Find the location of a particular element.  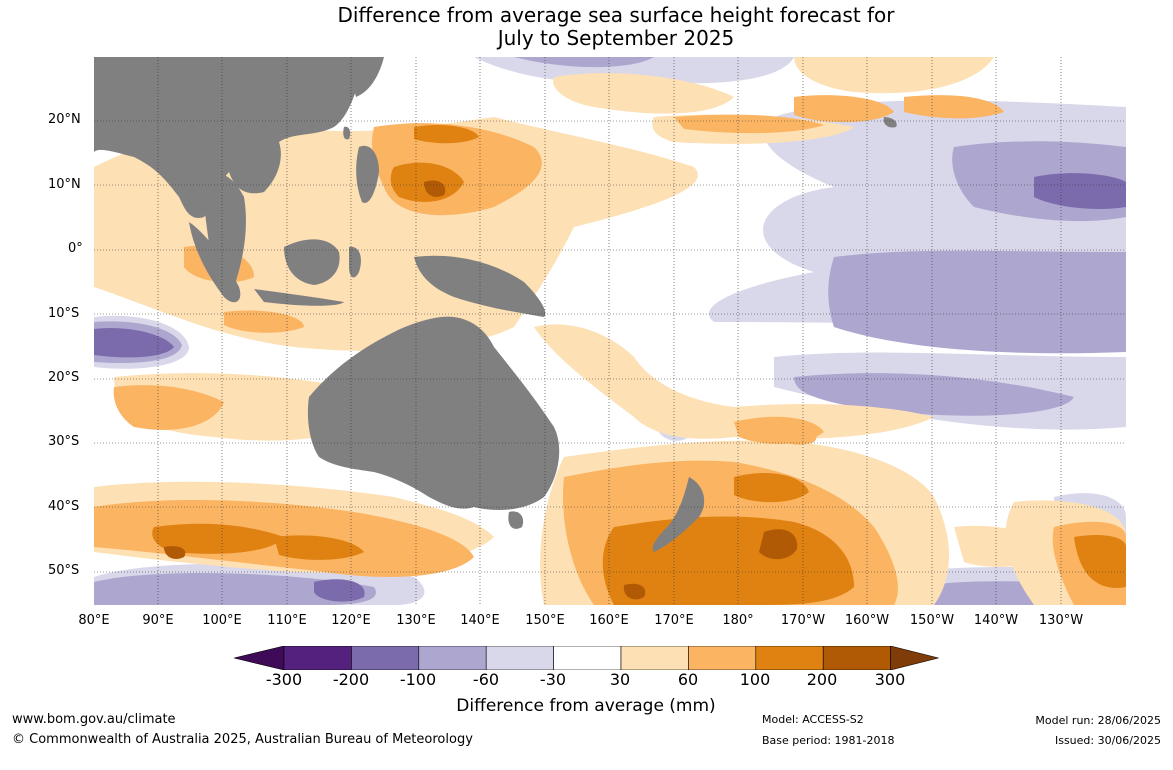

colorbar-extend-low is located at coordinates (259, 658).